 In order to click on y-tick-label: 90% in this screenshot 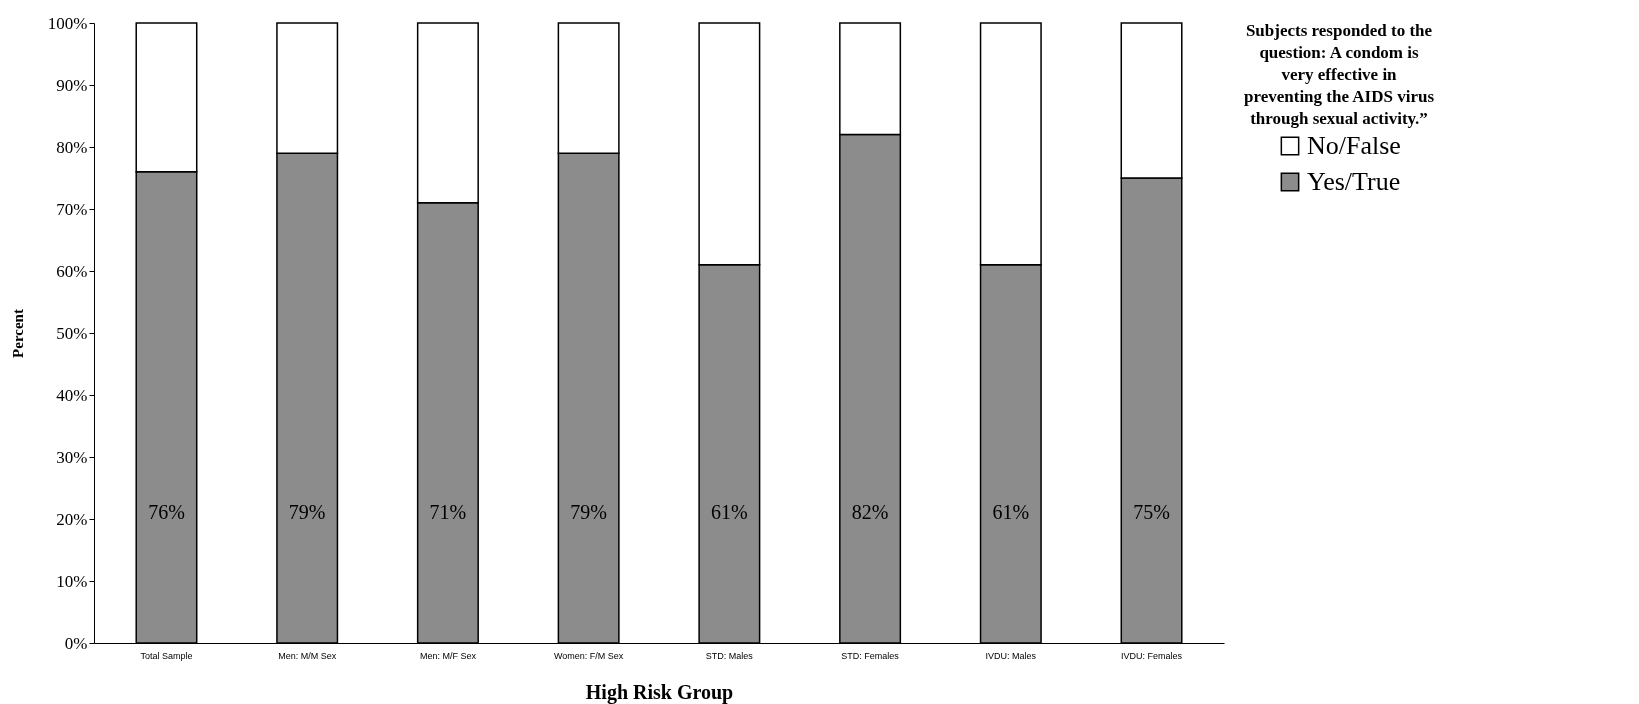, I will do `click(72, 85)`.